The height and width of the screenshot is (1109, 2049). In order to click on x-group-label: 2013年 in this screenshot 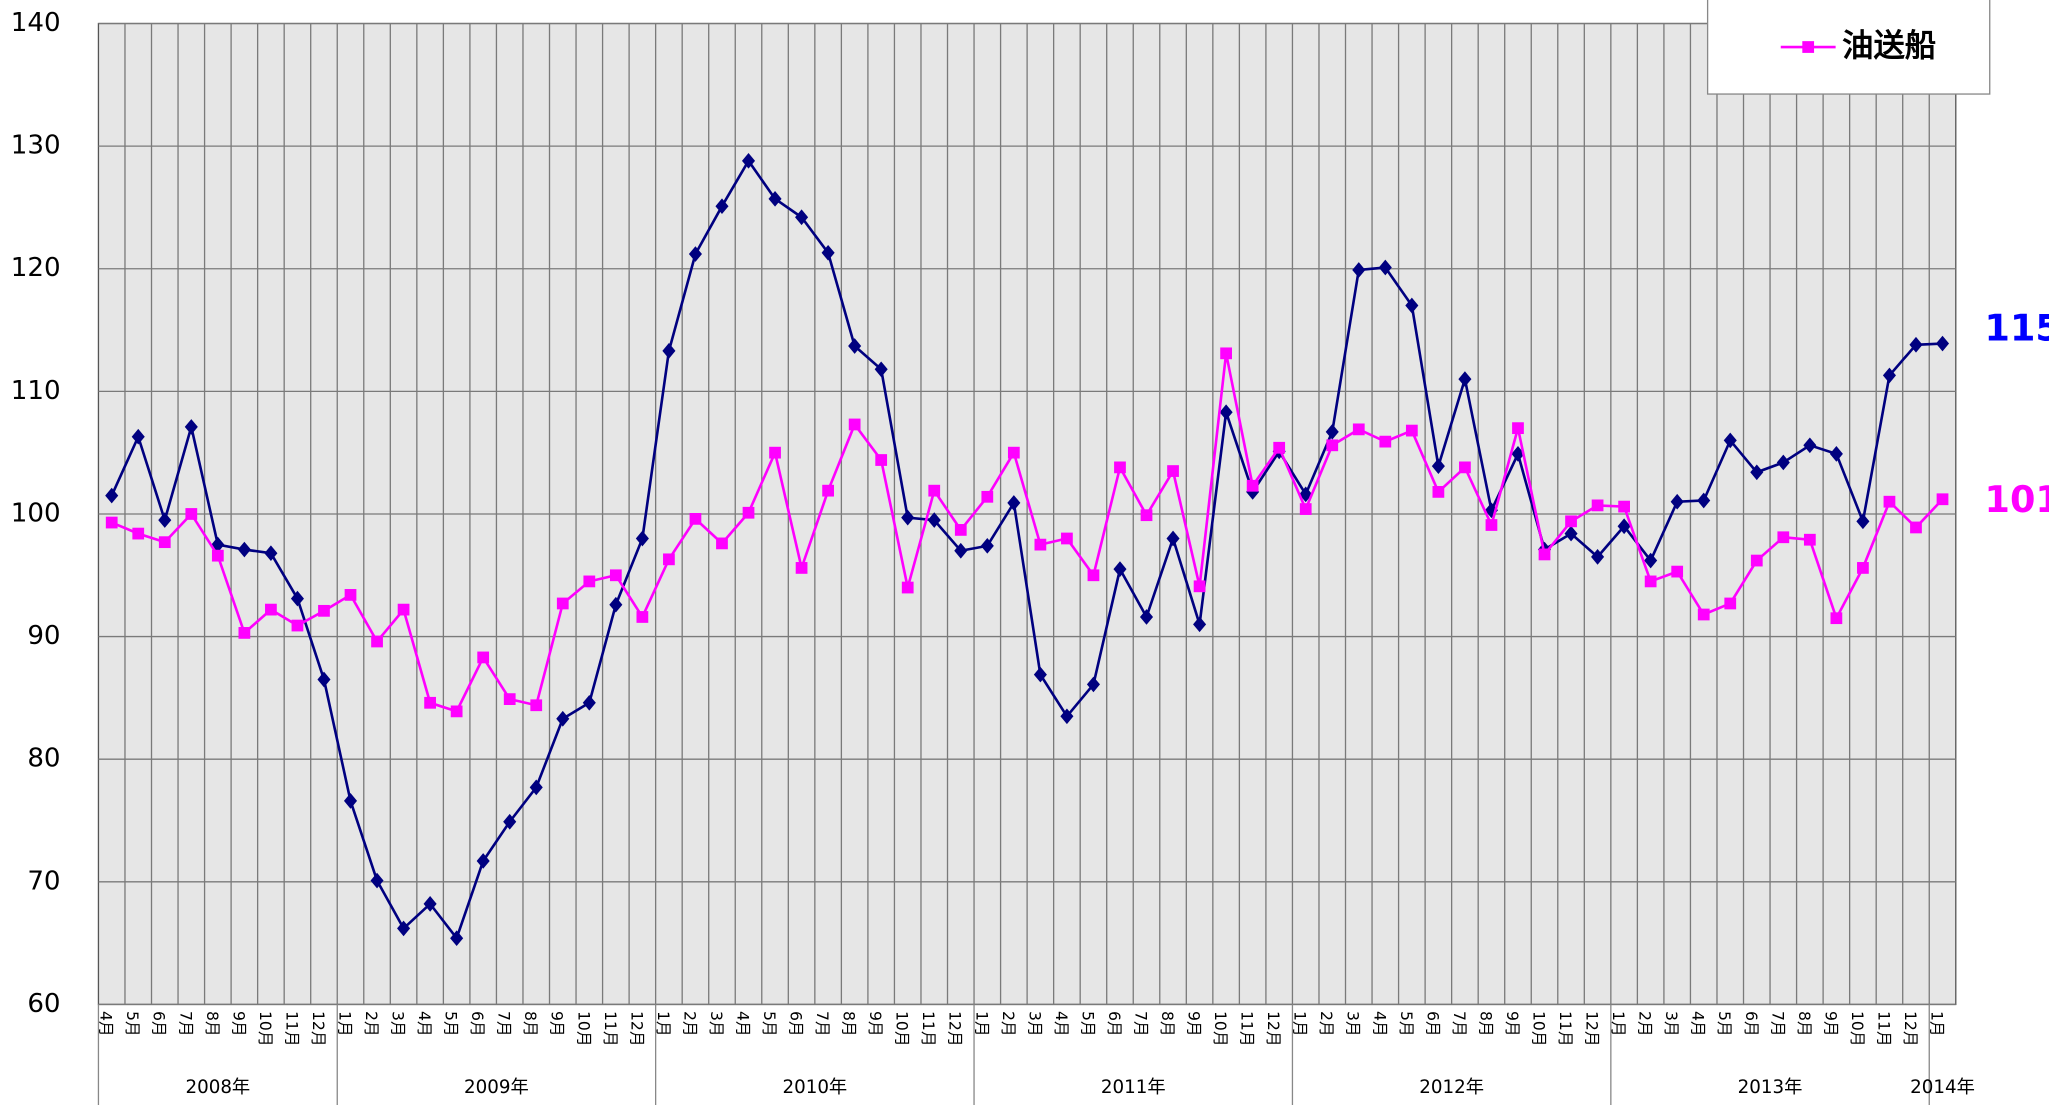, I will do `click(1770, 1087)`.